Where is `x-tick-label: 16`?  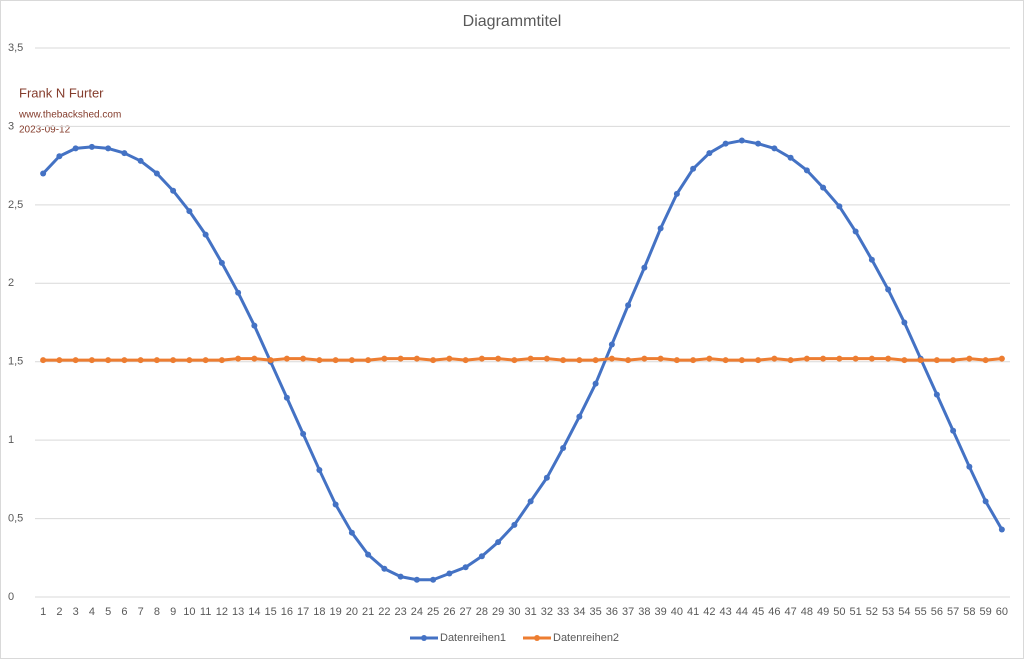
x-tick-label: 16 is located at coordinates (287, 612).